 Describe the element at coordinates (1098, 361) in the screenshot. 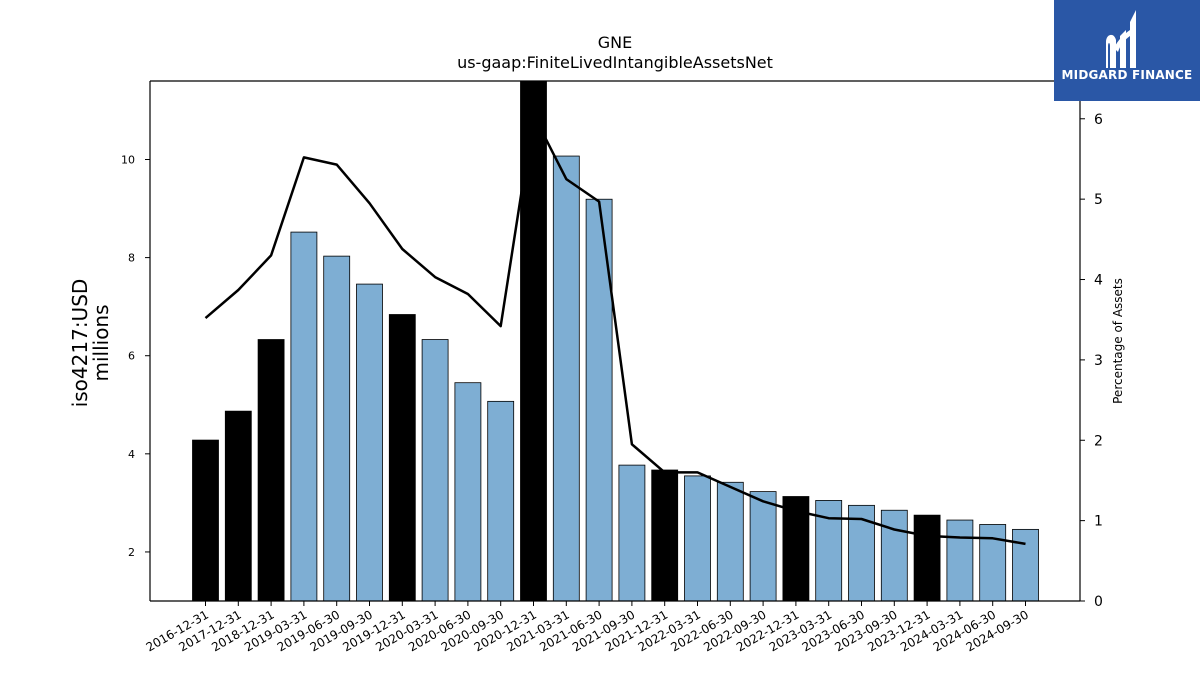

I see `y-tick-label-right: 3` at that location.